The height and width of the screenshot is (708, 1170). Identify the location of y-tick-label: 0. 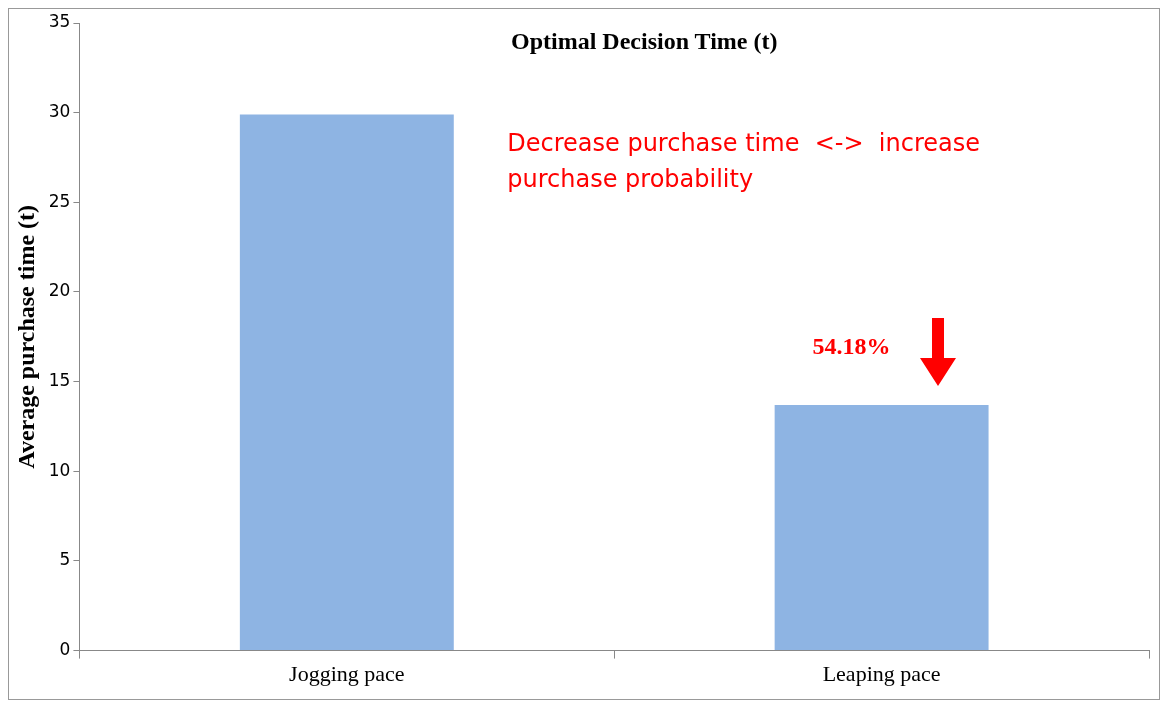
(65, 649).